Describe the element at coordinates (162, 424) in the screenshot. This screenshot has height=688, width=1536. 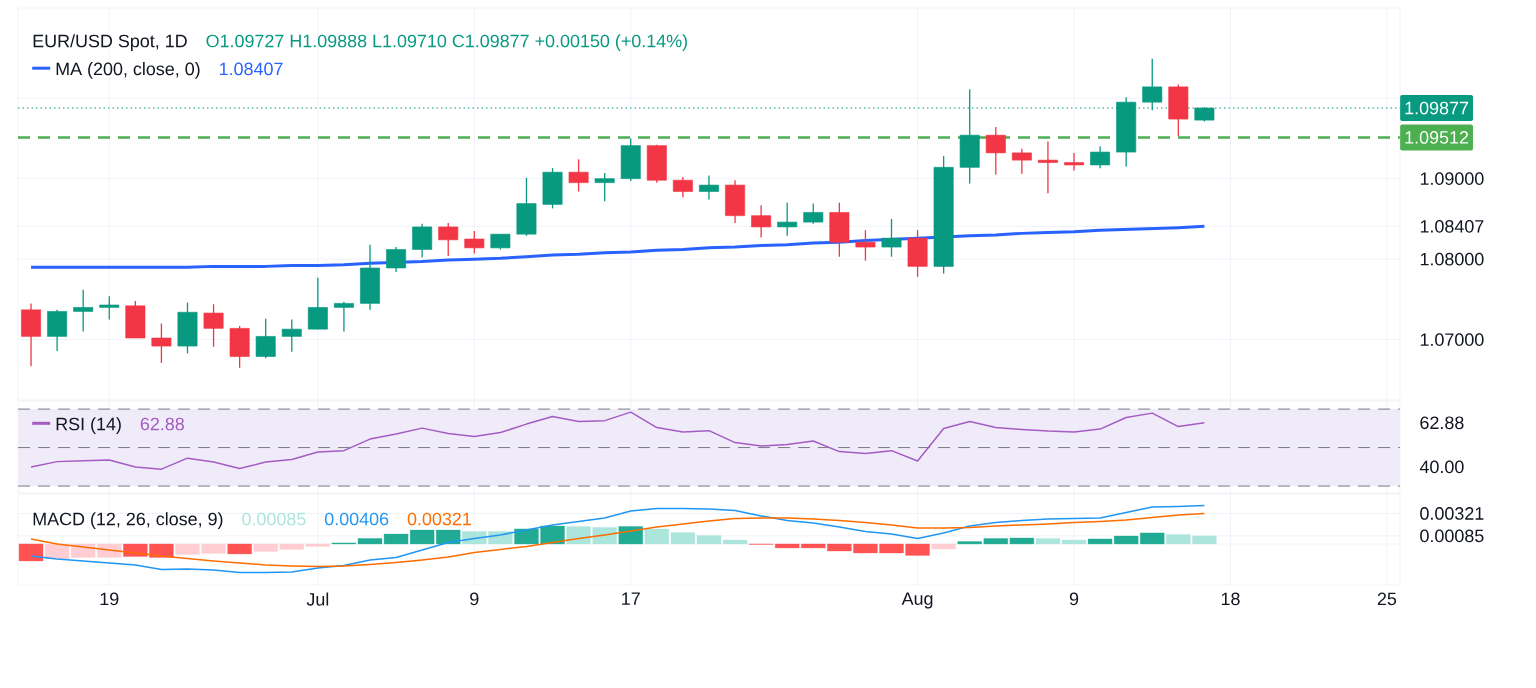
I see `annotation: 62.88` at that location.